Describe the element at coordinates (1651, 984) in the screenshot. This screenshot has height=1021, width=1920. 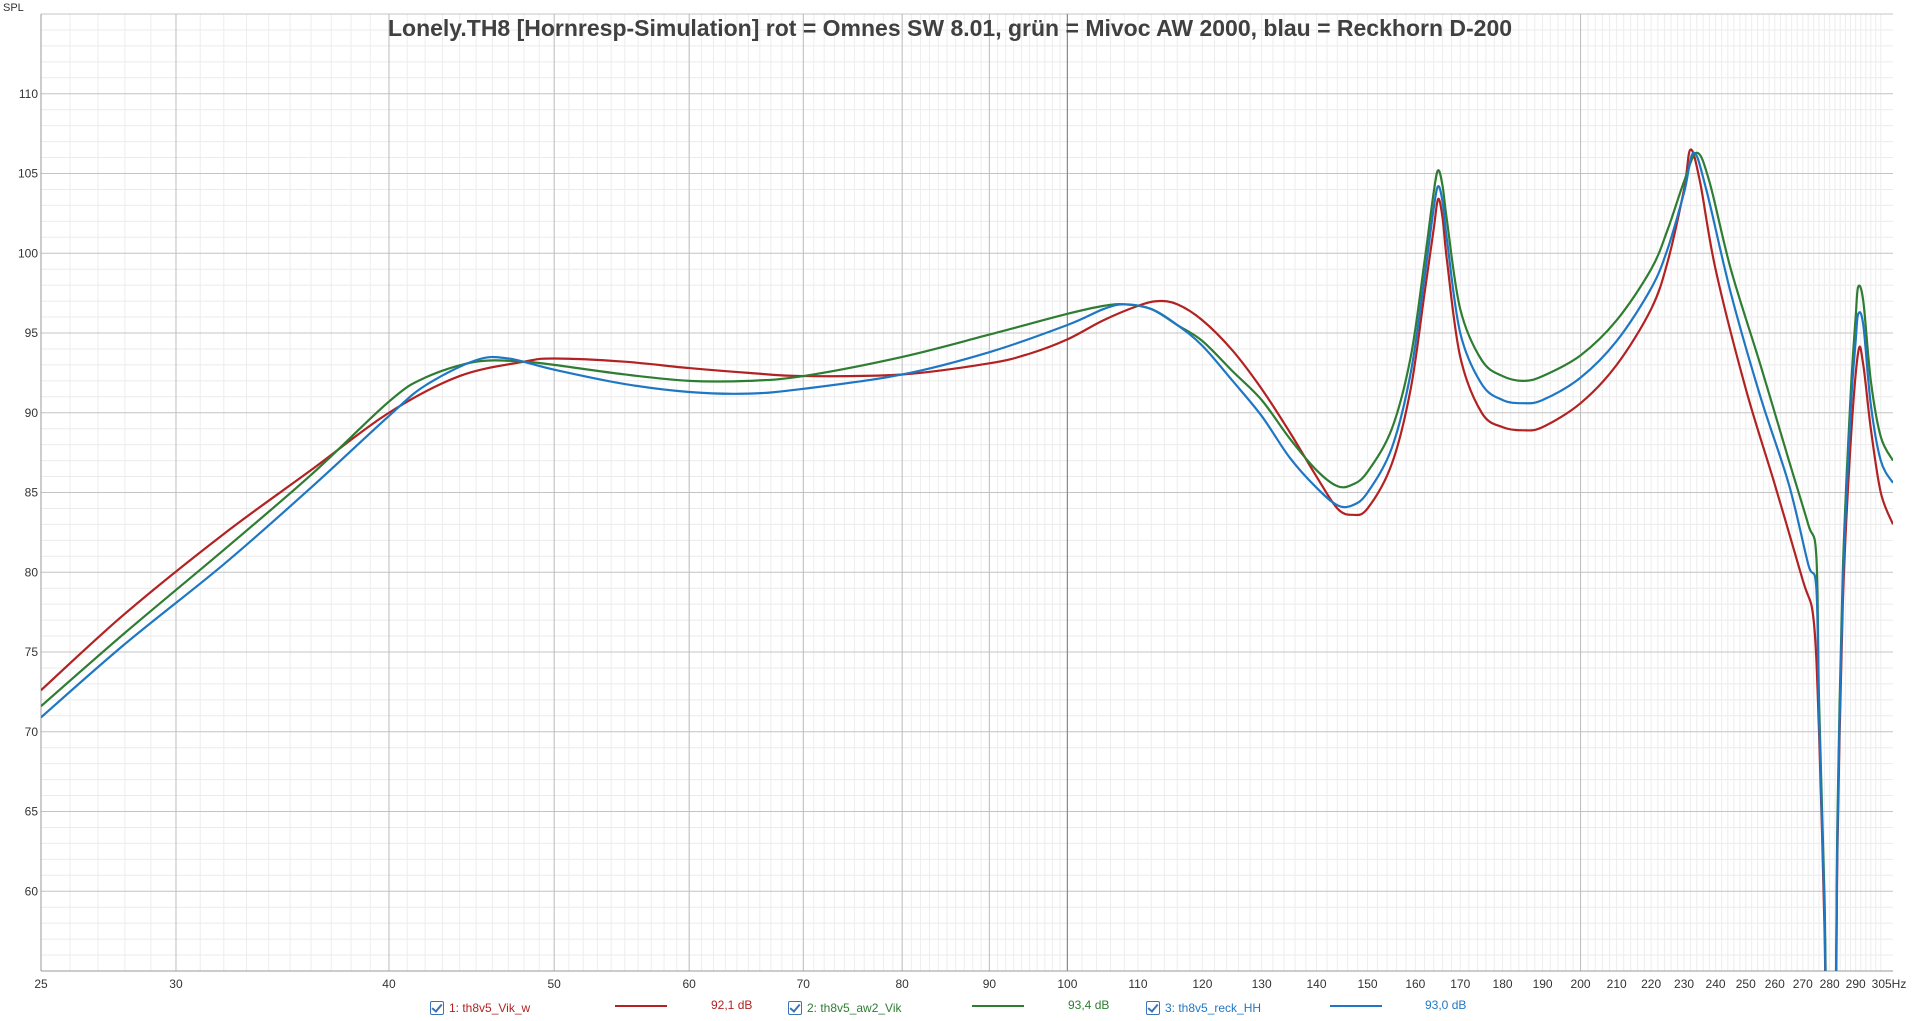
I see `x-tick-label: 220` at that location.